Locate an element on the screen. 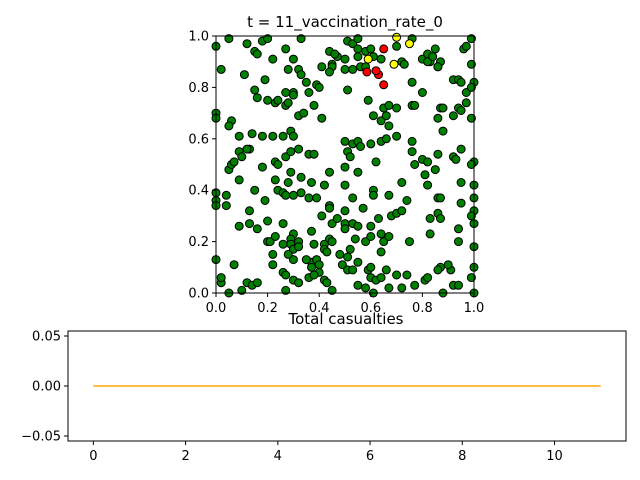 The image size is (640, 480). scatter-y-tick-label: 0.0 is located at coordinates (198, 294).